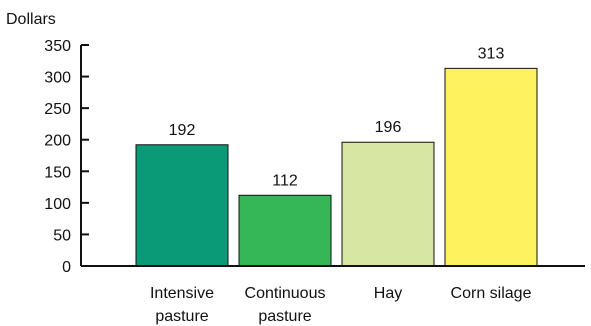  What do you see at coordinates (491, 53) in the screenshot?
I see `data-label-3: 313` at bounding box center [491, 53].